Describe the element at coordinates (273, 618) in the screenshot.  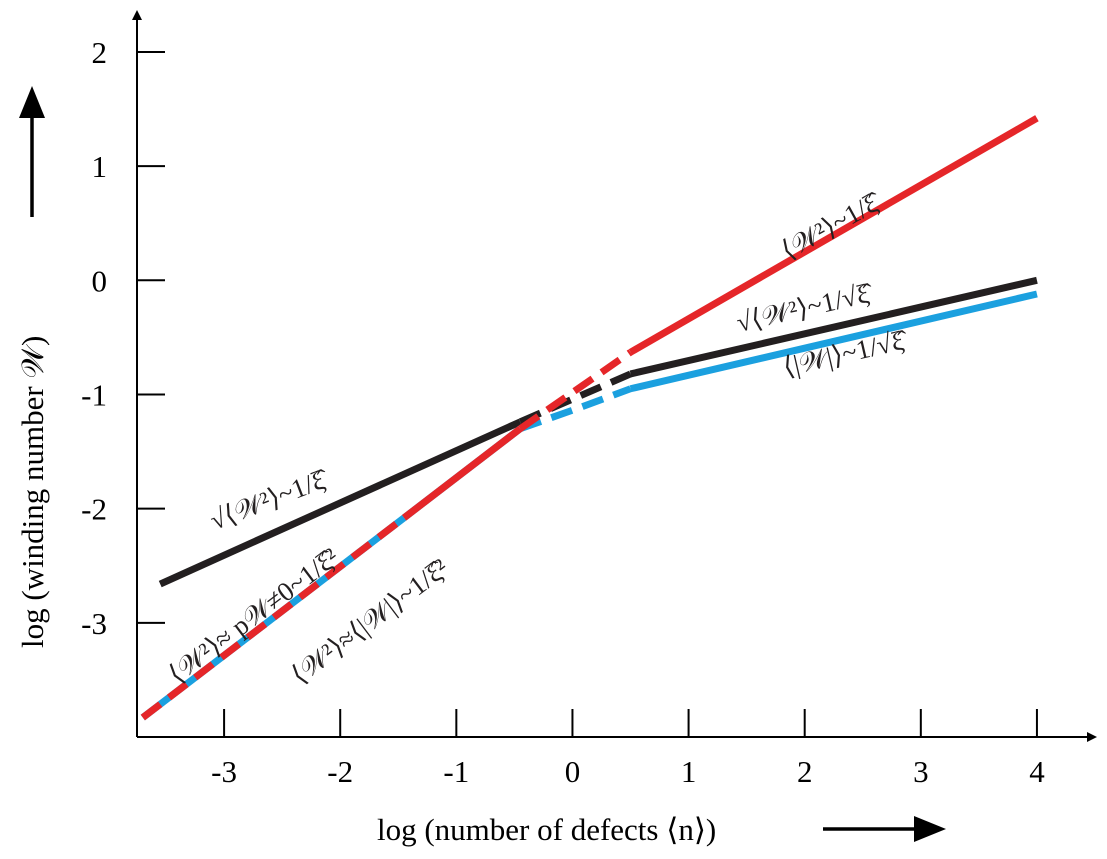
I see `red-series-dashed-blue-red` at that location.